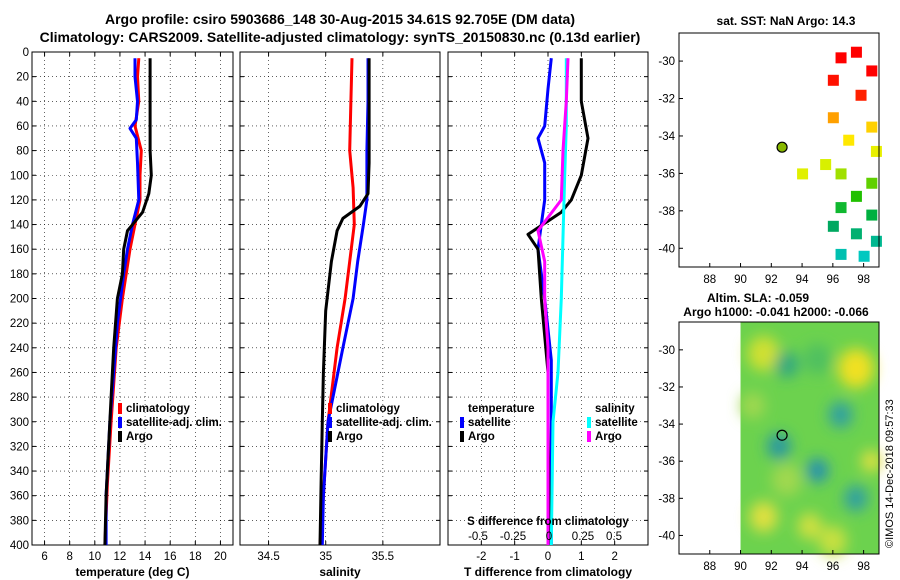 Image resolution: width=900 pixels, height=580 pixels. I want to click on x-tick-label: 14, so click(145, 557).